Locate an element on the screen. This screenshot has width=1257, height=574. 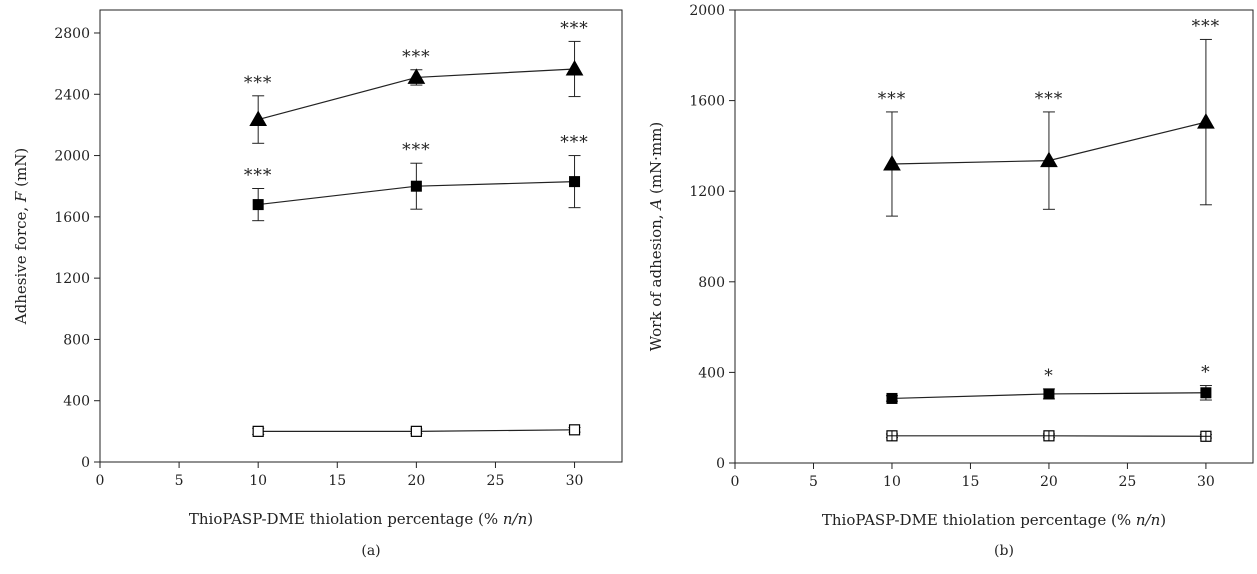
y-tick-label: 2400 is located at coordinates (72, 95).